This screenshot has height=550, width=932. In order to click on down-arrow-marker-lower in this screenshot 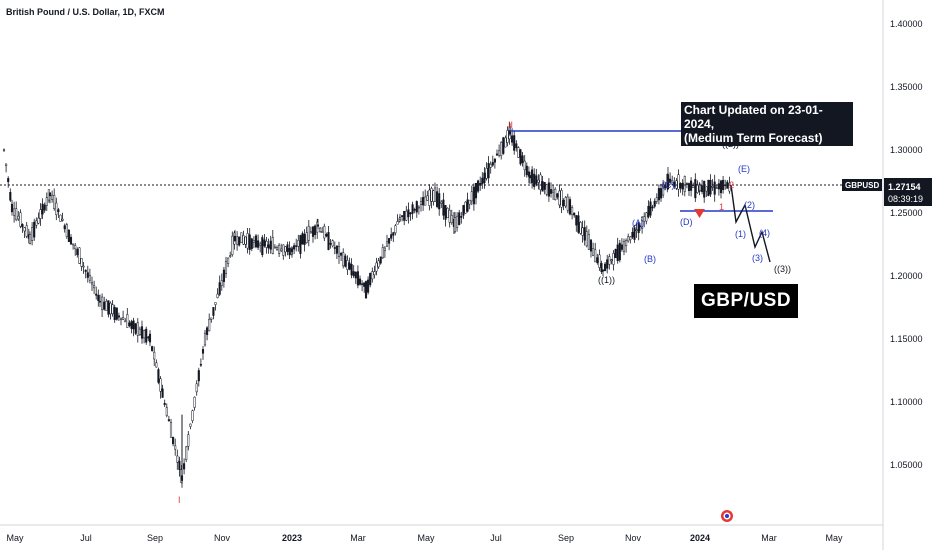, I will do `click(699, 213)`.